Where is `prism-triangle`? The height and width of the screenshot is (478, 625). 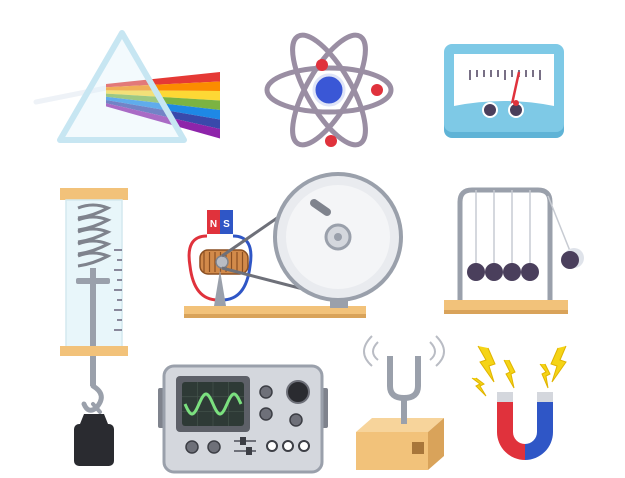
prism-triangle is located at coordinates (122, 86).